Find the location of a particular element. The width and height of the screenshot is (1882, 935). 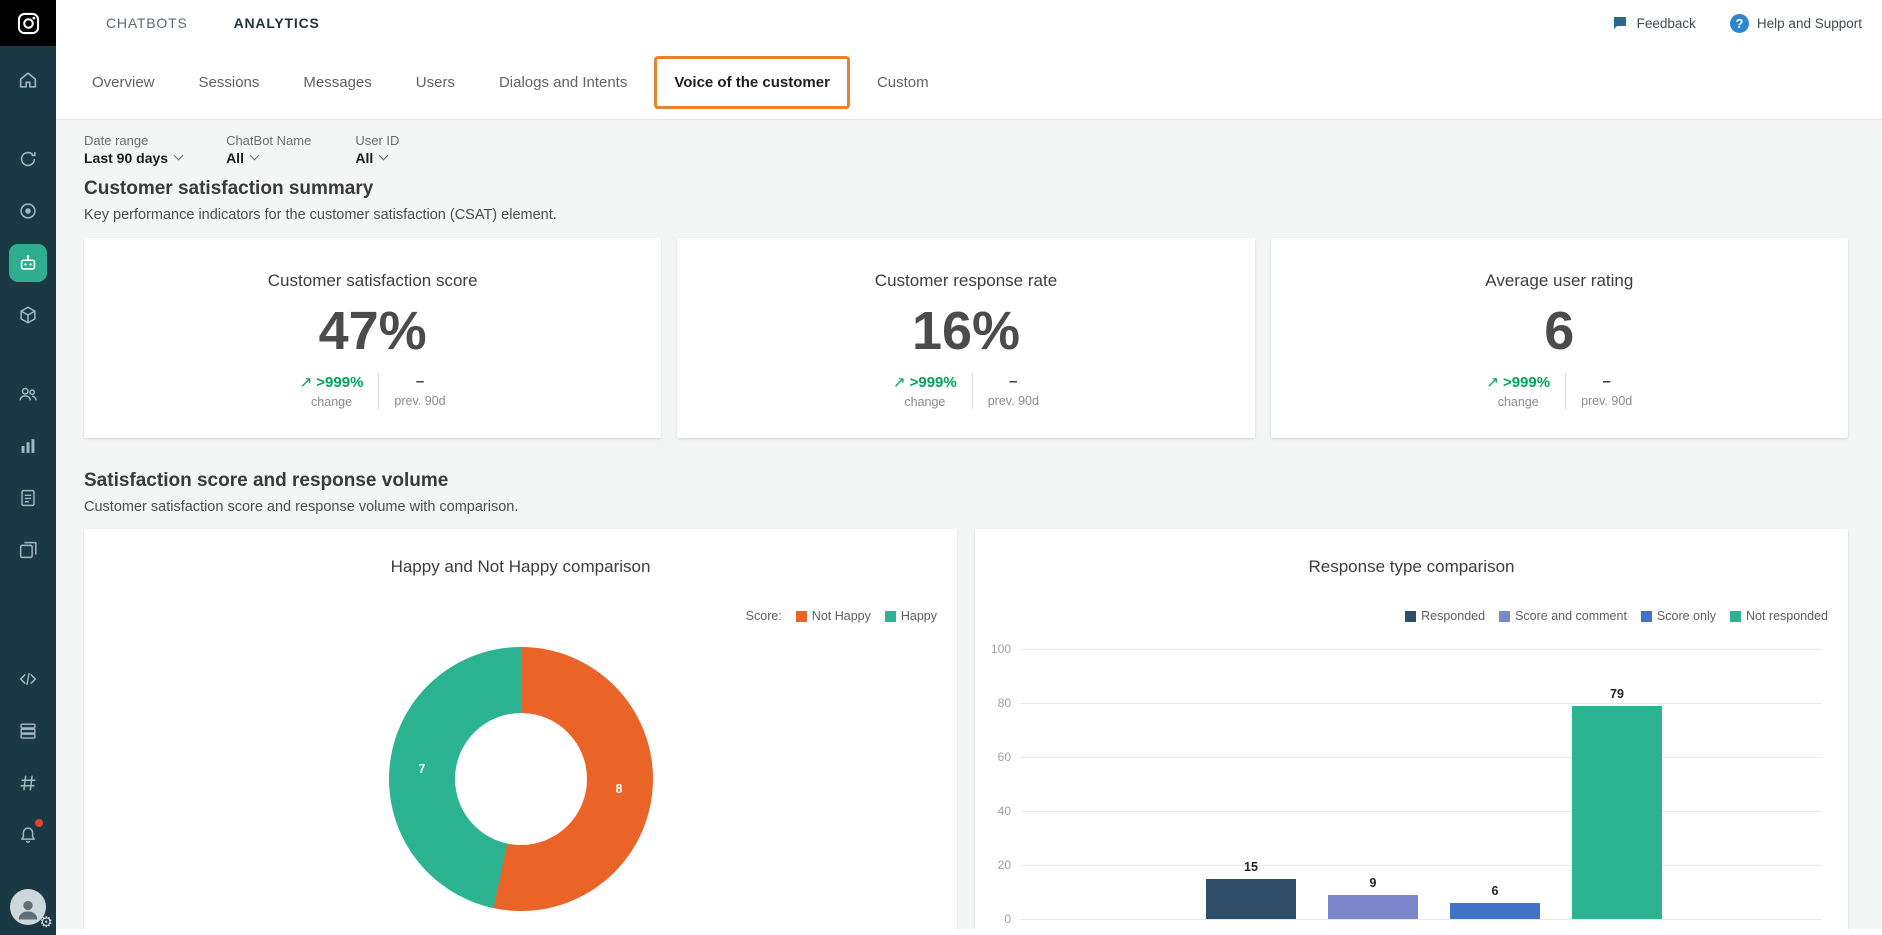

sidebar-item-home is located at coordinates (28, 80).